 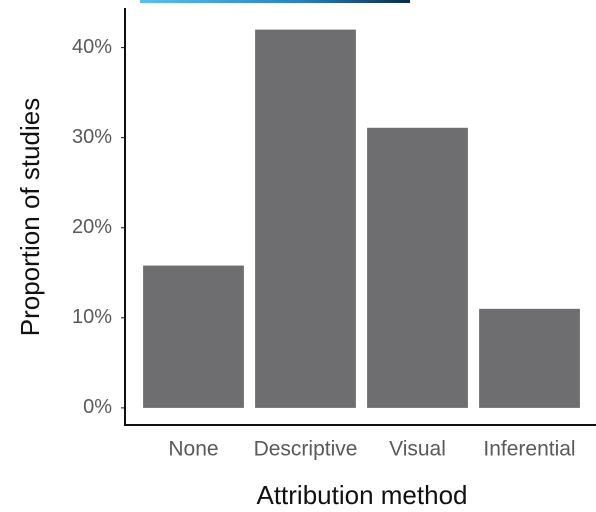 What do you see at coordinates (97, 407) in the screenshot?
I see `y-tick-label: 0%` at bounding box center [97, 407].